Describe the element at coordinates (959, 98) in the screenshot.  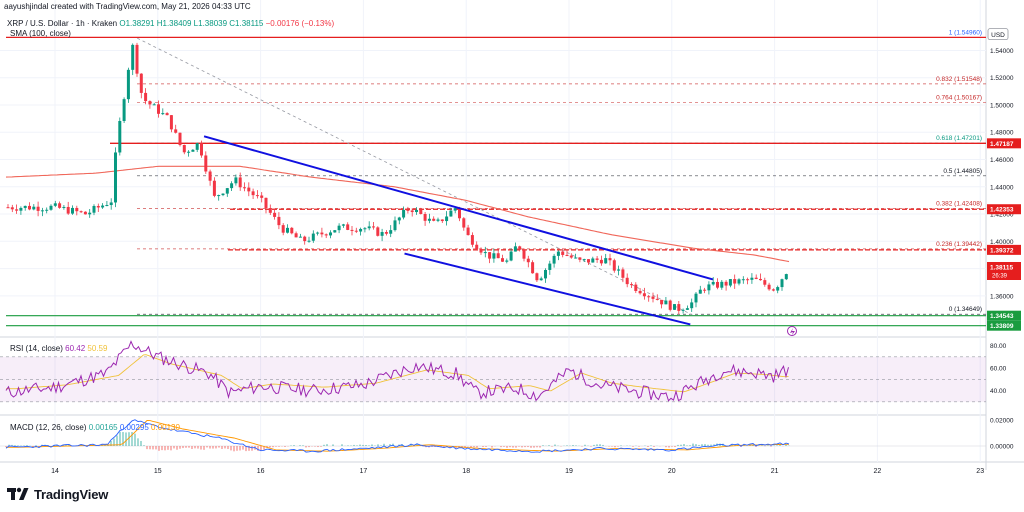
I see `fib-level-label: 0.764 (1.50167)` at that location.